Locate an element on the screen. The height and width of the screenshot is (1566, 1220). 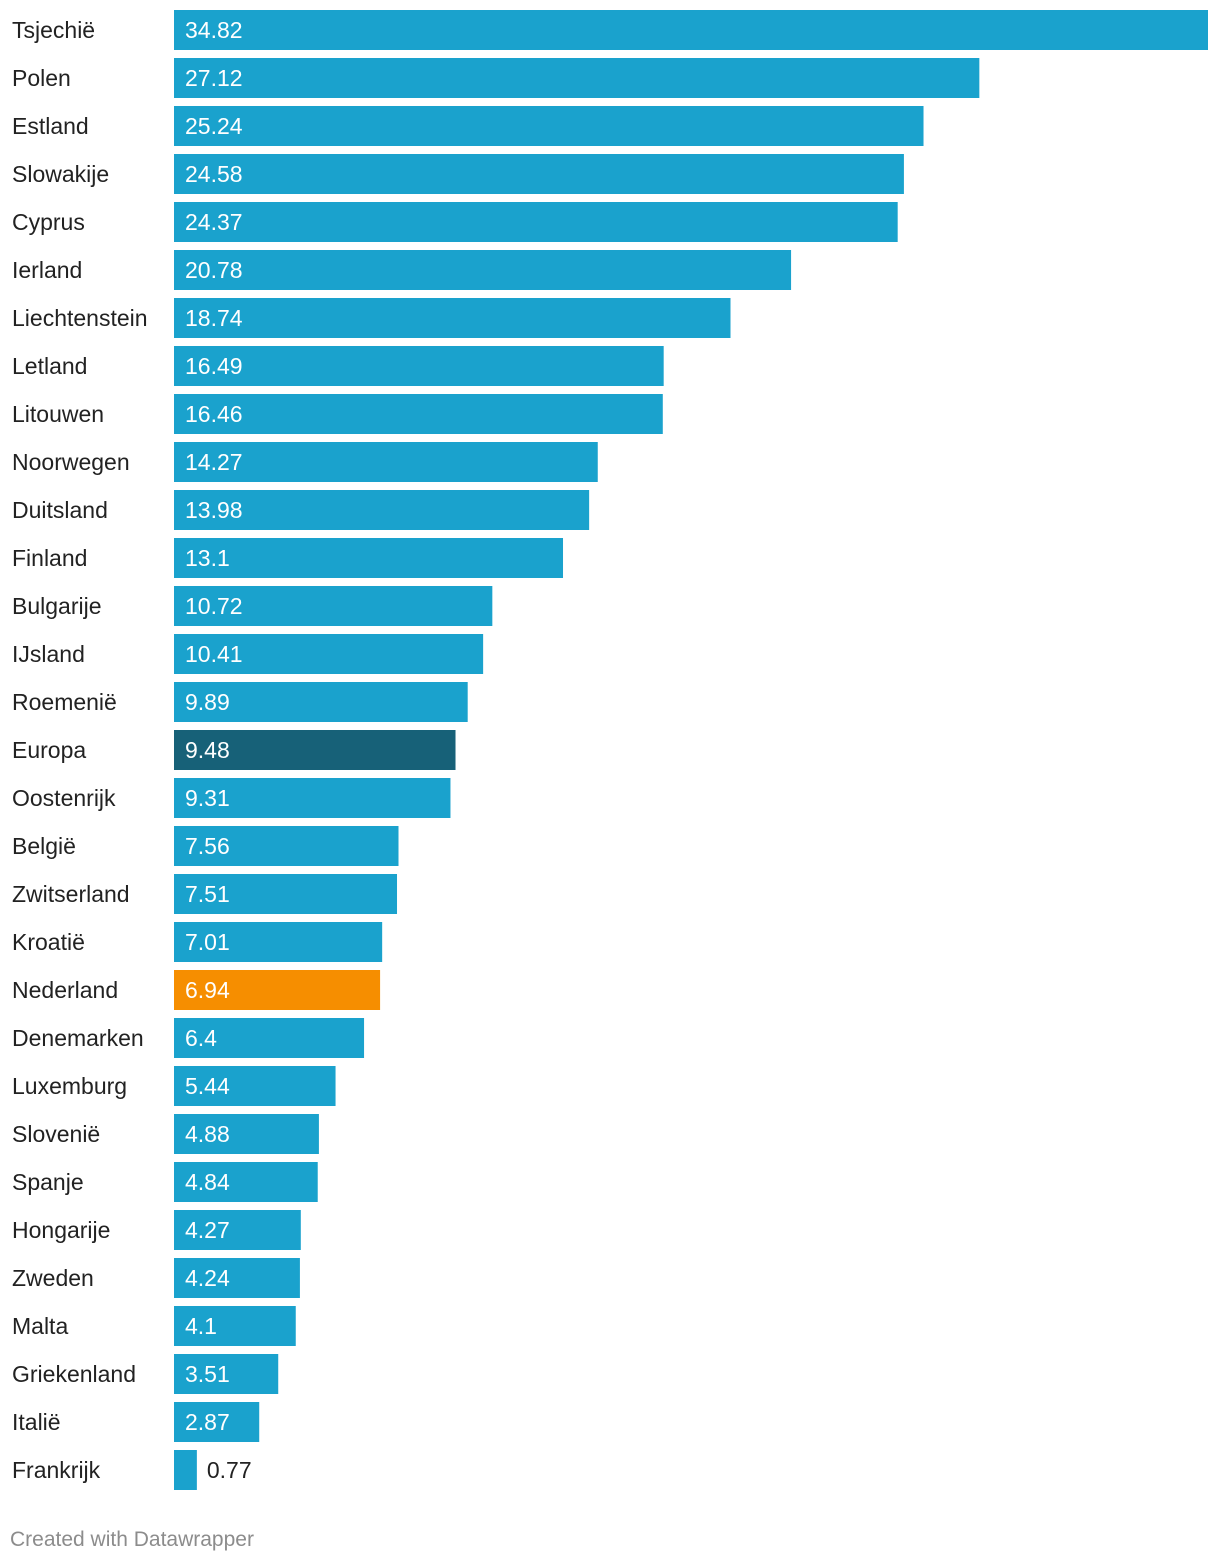
value-label: 4.27 is located at coordinates (207, 1230).